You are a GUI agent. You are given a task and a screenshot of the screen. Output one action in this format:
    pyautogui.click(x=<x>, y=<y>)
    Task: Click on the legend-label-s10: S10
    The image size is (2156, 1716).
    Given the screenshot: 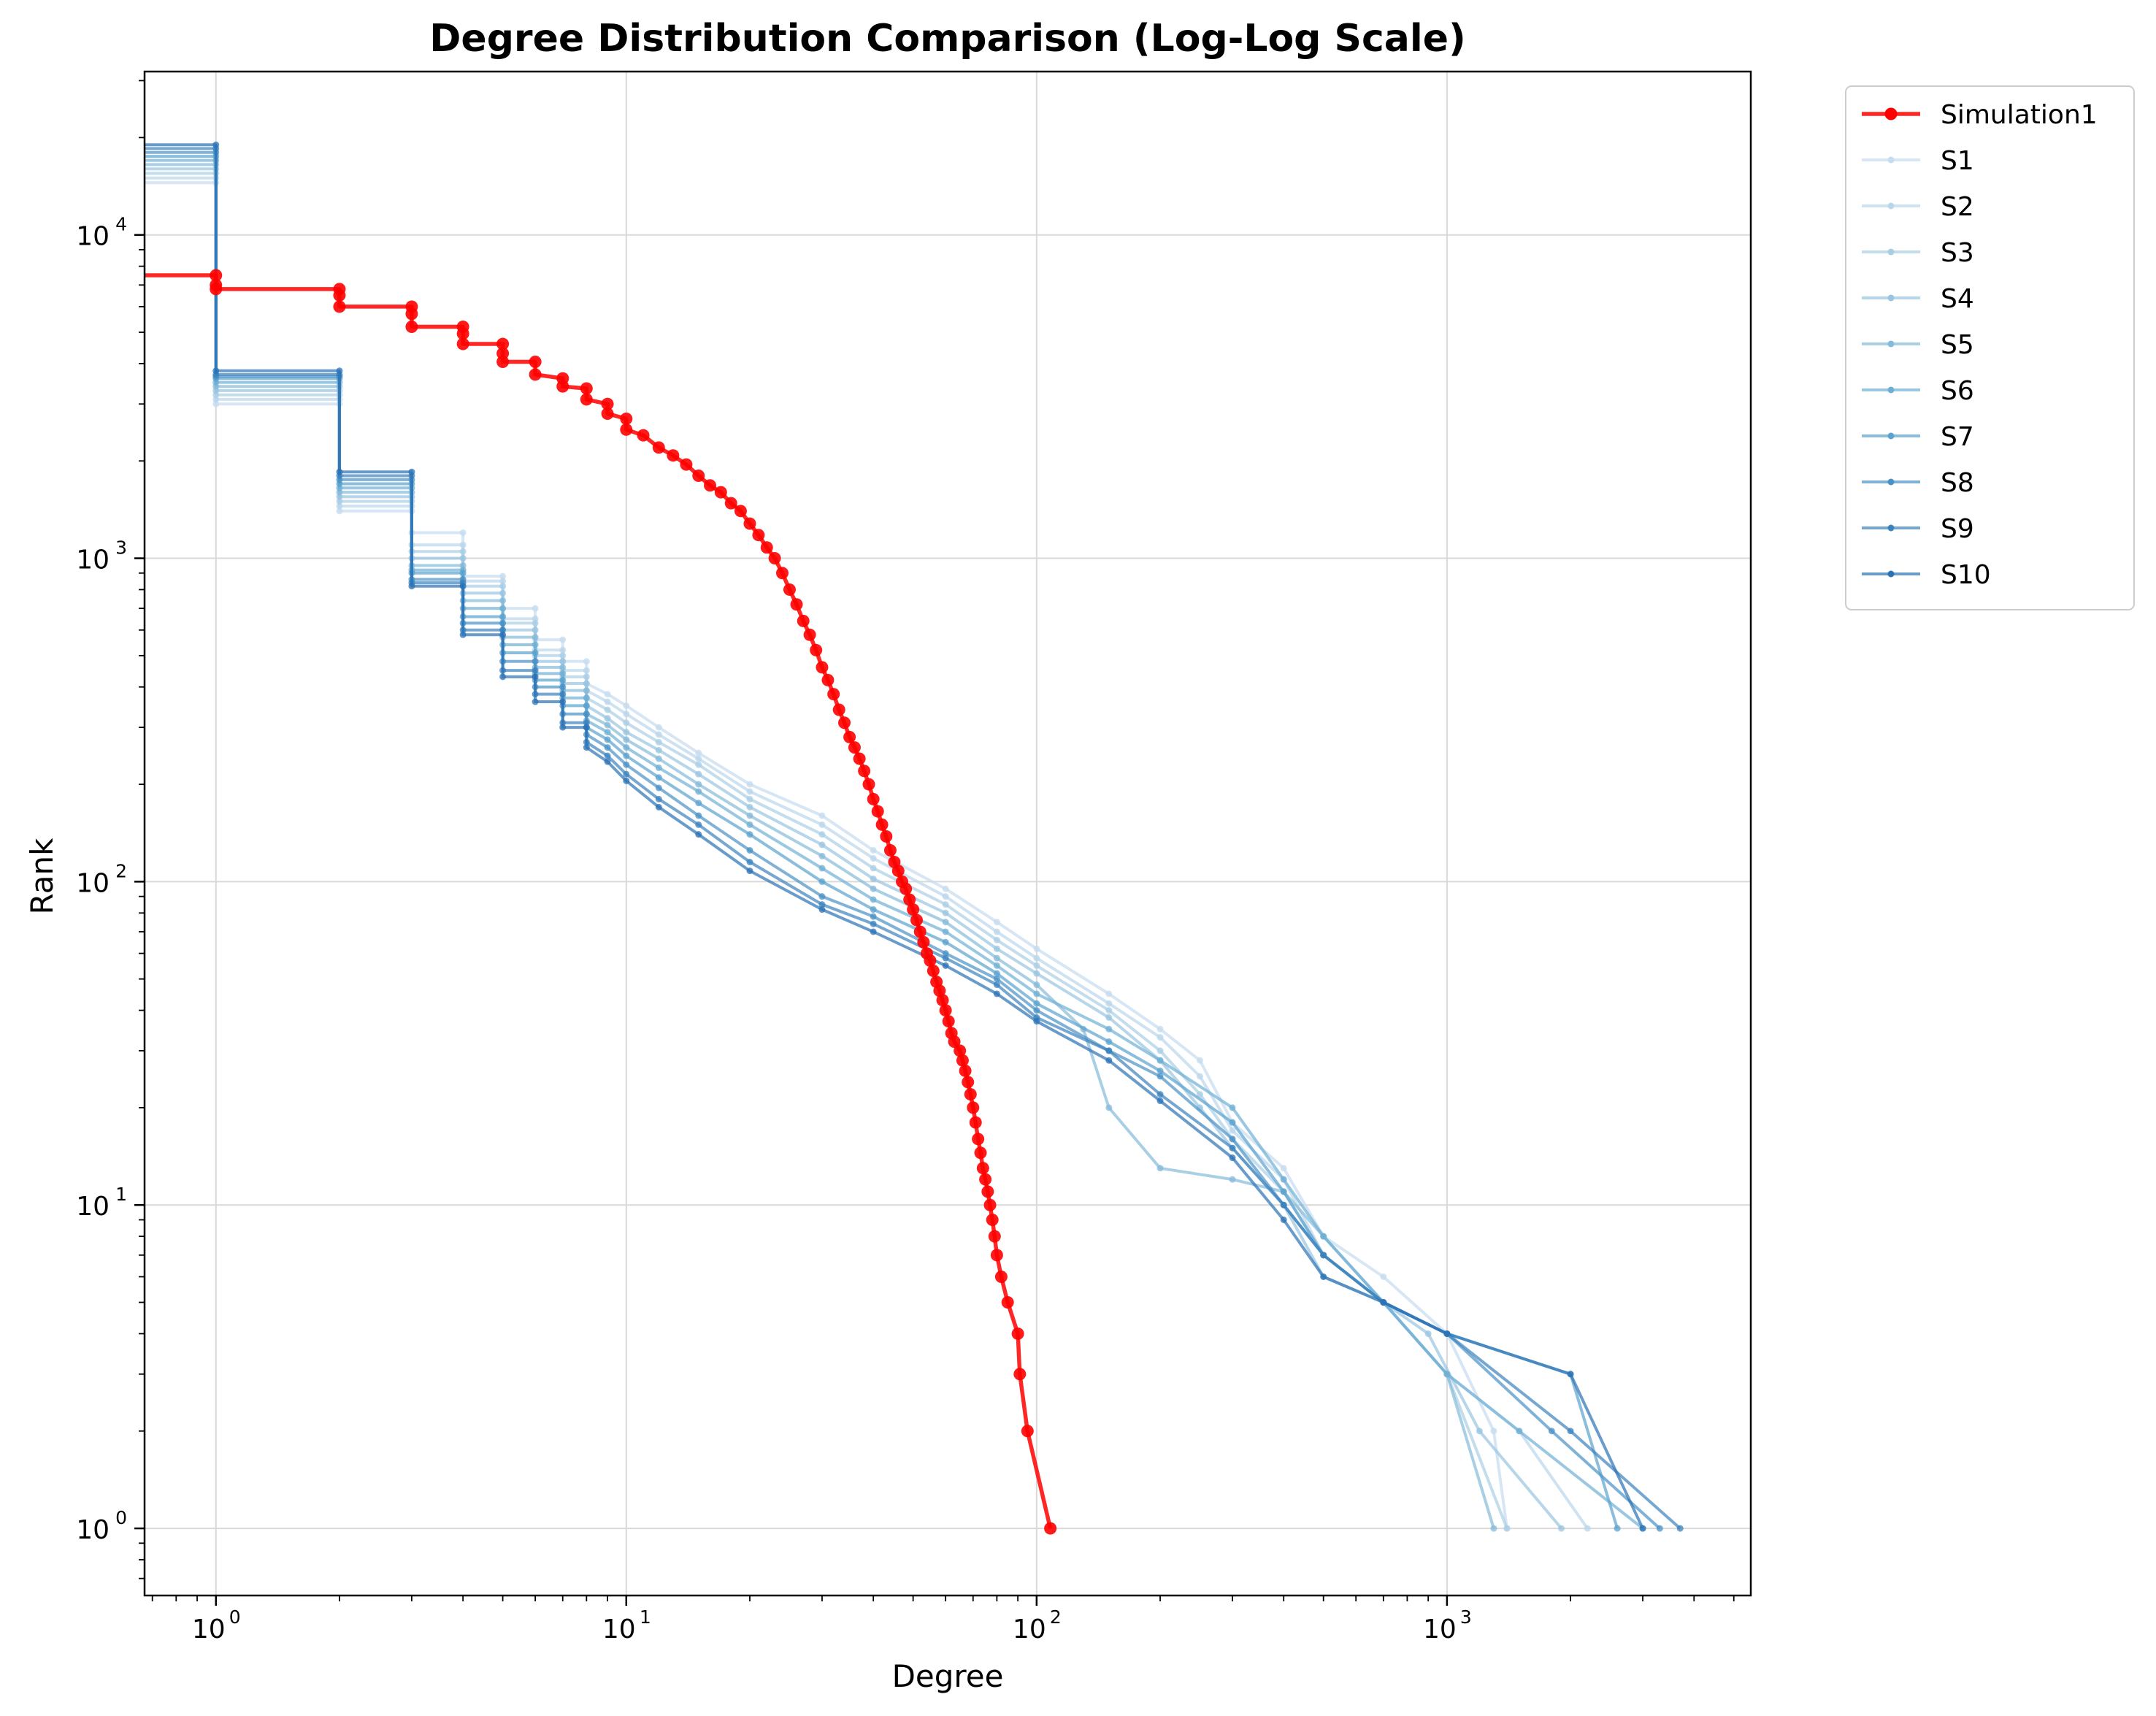 What is the action you would take?
    pyautogui.click(x=1966, y=575)
    